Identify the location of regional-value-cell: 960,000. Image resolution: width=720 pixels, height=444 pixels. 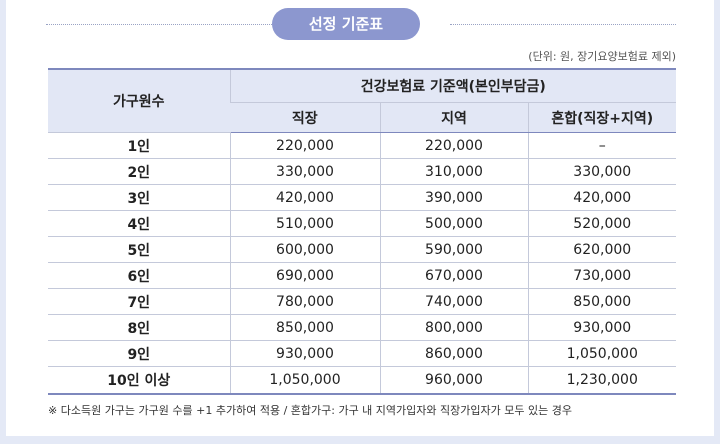
(453, 380).